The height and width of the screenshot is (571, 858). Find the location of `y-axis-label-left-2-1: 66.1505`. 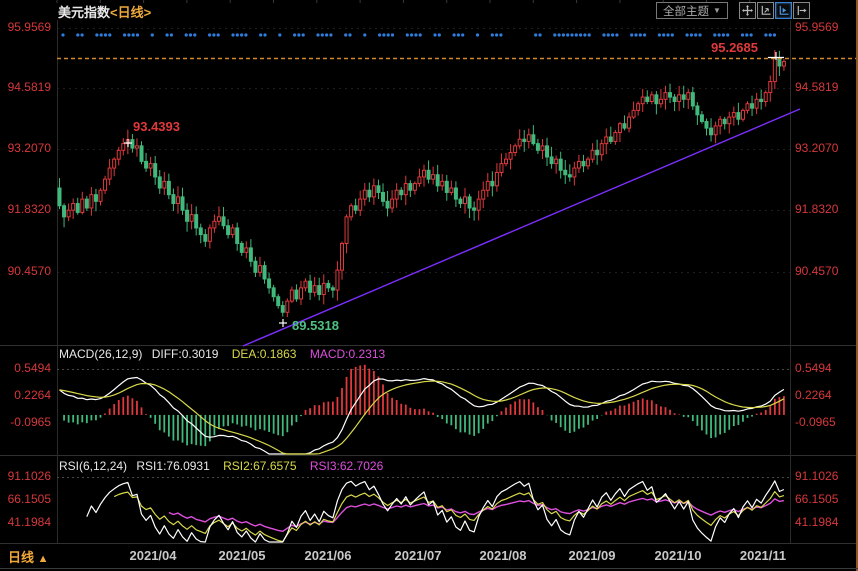

y-axis-label-left-2-1: 66.1505 is located at coordinates (29, 499).